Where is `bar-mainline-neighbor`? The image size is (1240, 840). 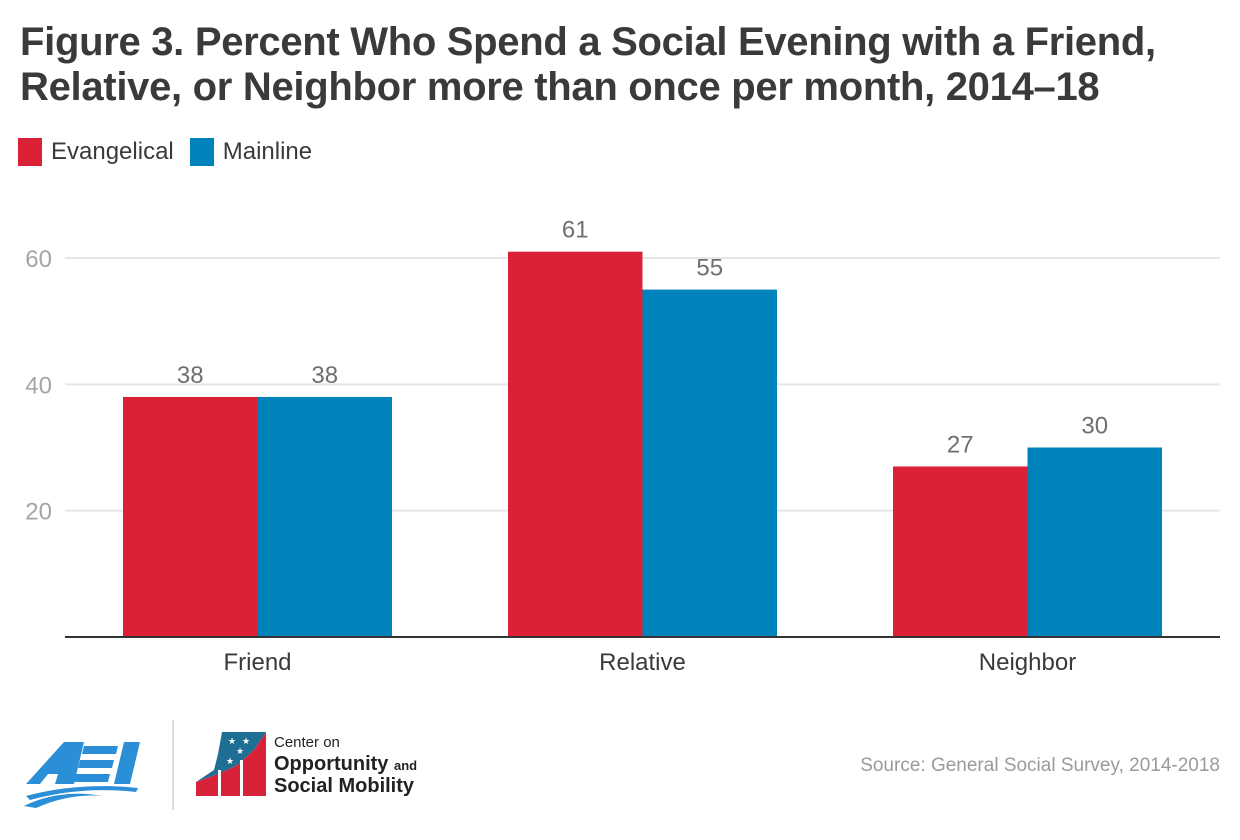 bar-mainline-neighbor is located at coordinates (1094, 542).